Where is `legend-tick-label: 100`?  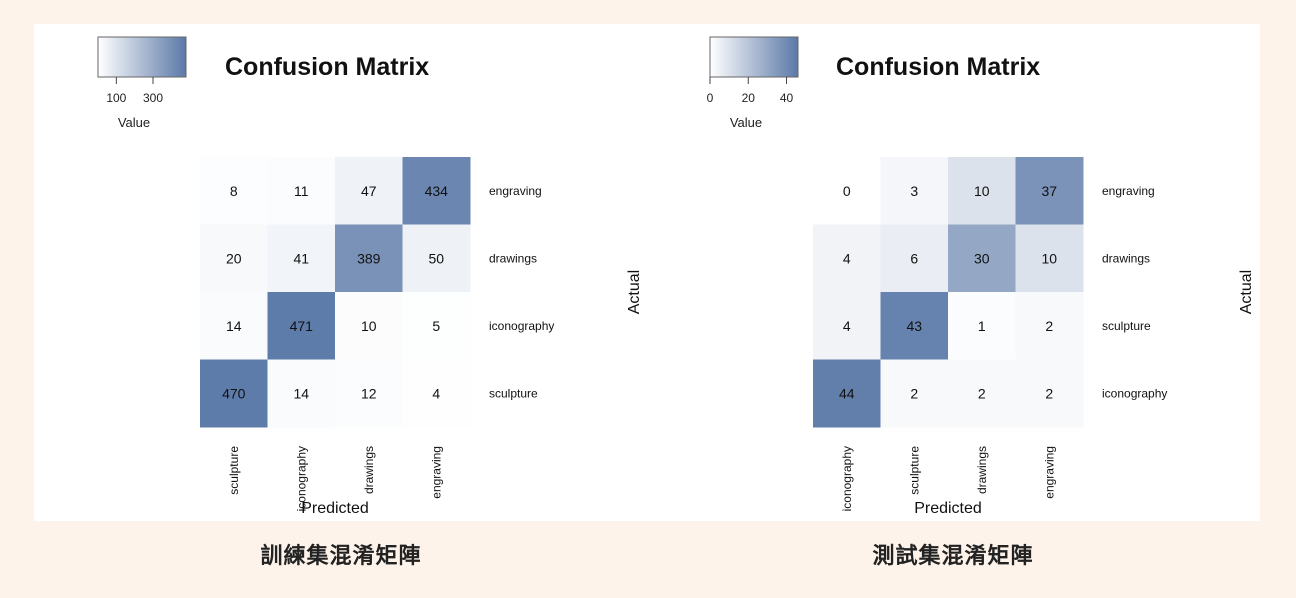 legend-tick-label: 100 is located at coordinates (116, 98).